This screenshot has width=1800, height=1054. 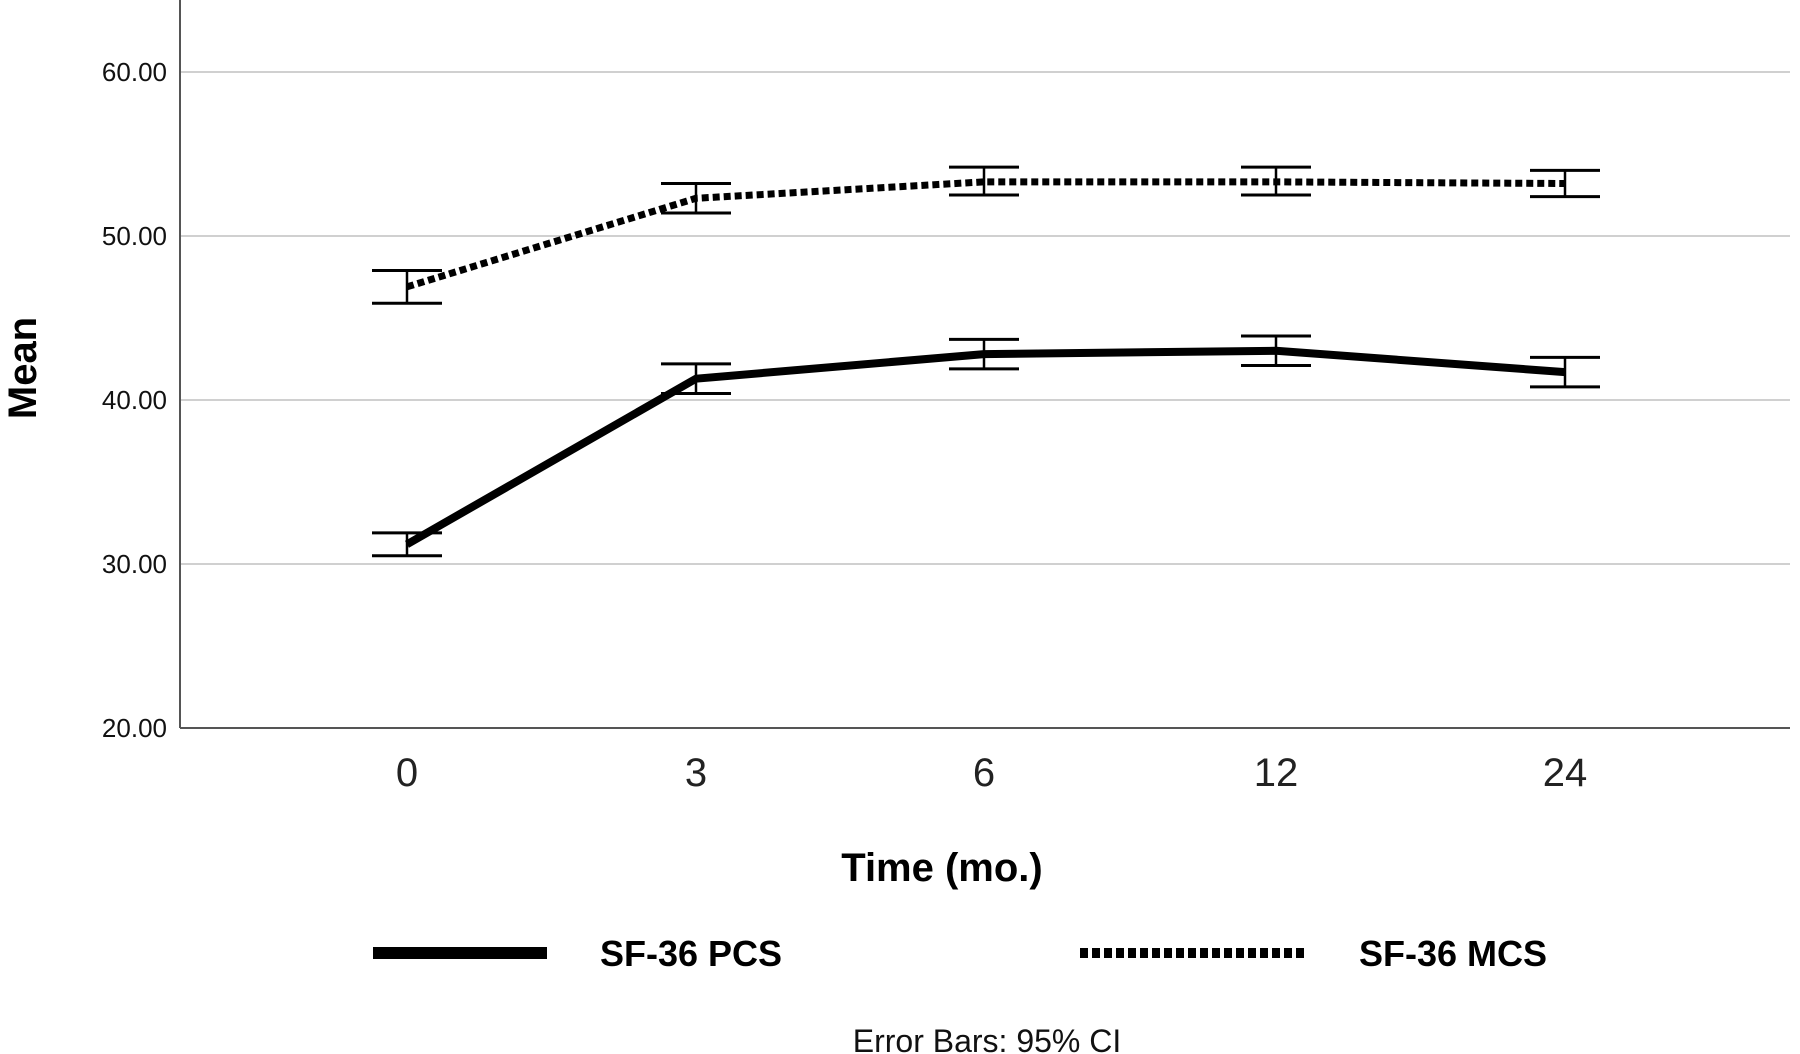 What do you see at coordinates (985, 234) in the screenshot?
I see `series-line-mcs` at bounding box center [985, 234].